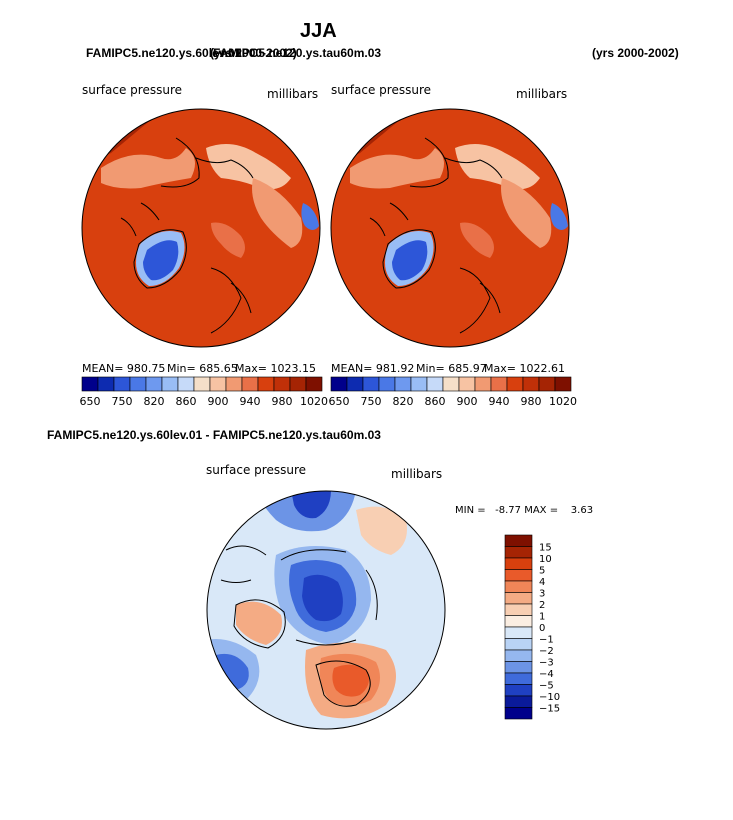  Describe the element at coordinates (545, 548) in the screenshot. I see `colorbar-tick-label: 15` at that location.